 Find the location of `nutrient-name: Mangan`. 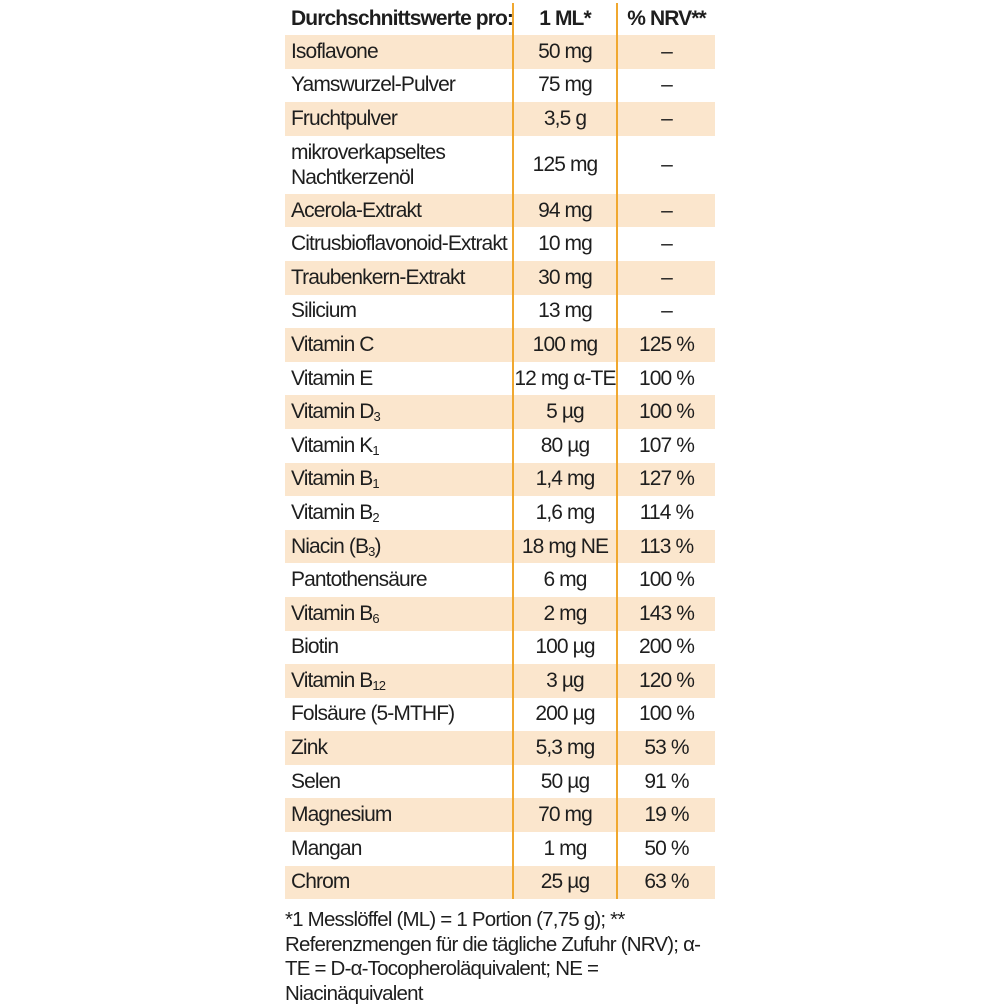

nutrient-name: Mangan is located at coordinates (399, 849).